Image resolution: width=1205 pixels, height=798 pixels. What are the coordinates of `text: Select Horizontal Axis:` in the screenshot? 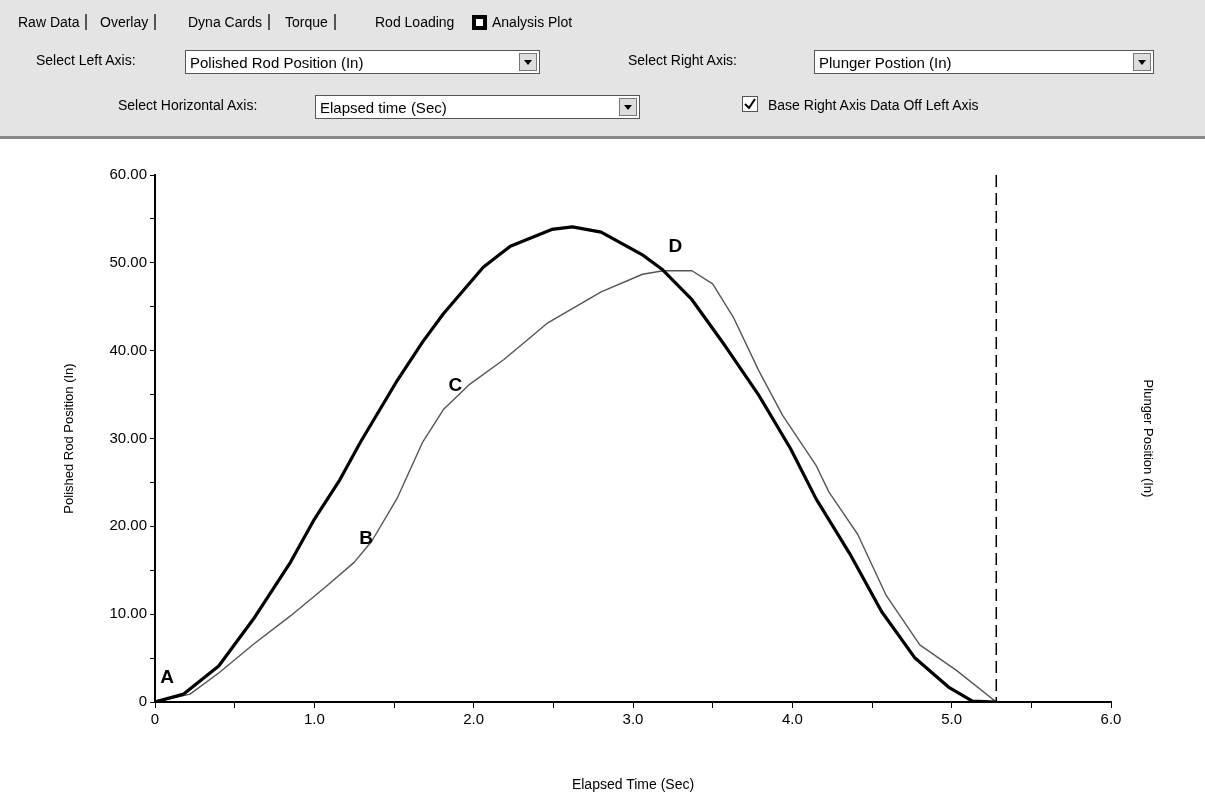 It's located at (188, 105).